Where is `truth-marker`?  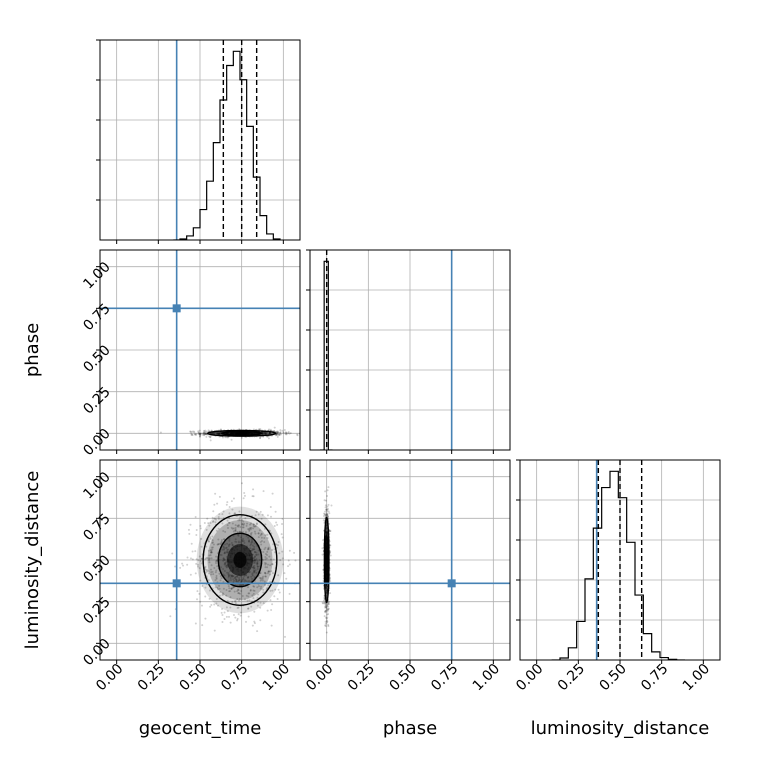 truth-marker is located at coordinates (176, 308).